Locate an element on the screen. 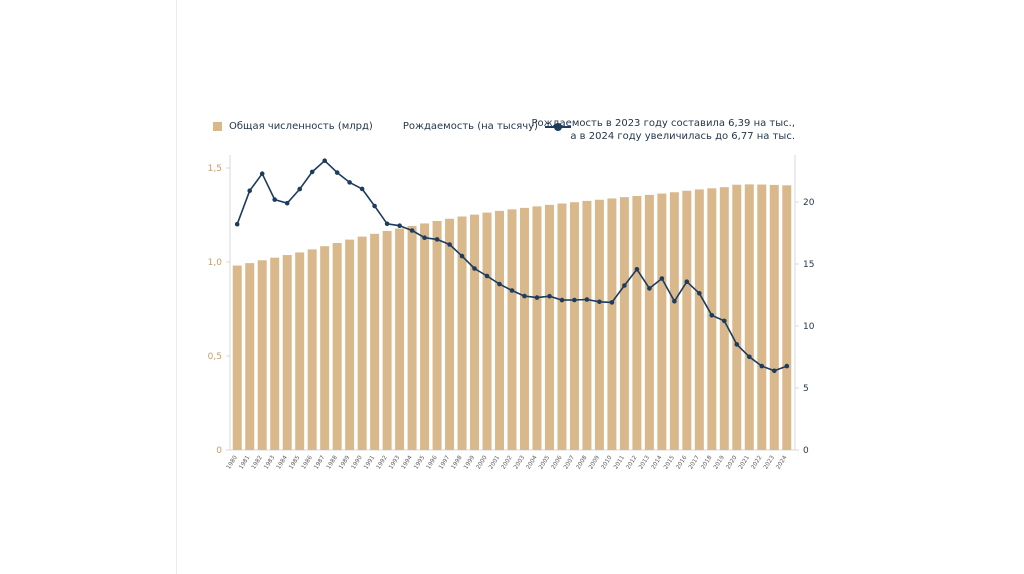  population-bar-2019 is located at coordinates (724, 318).